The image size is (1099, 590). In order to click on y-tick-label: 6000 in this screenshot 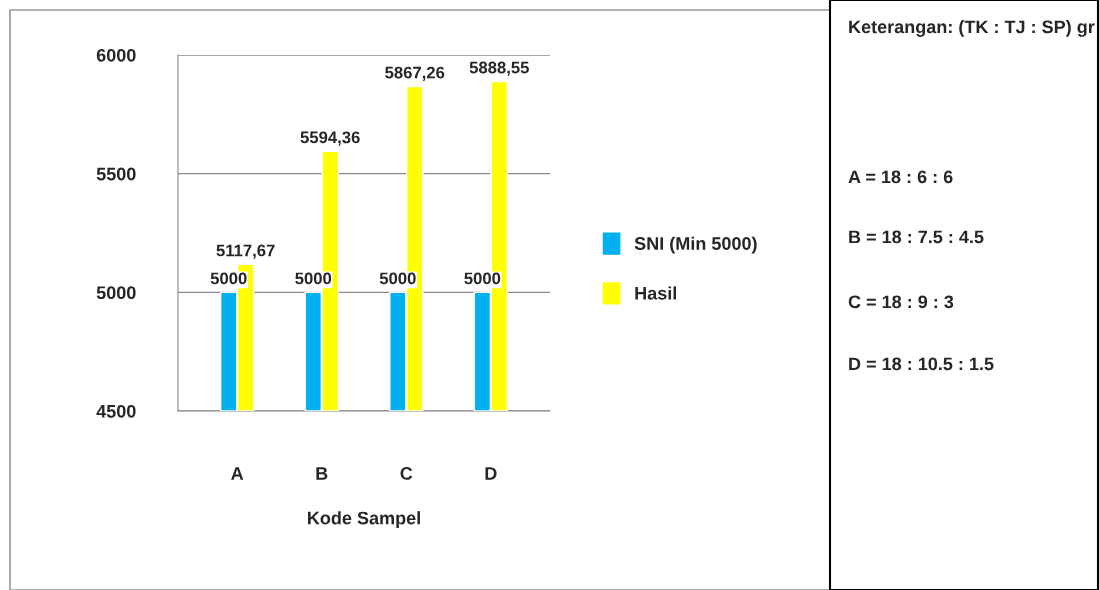, I will do `click(116, 55)`.